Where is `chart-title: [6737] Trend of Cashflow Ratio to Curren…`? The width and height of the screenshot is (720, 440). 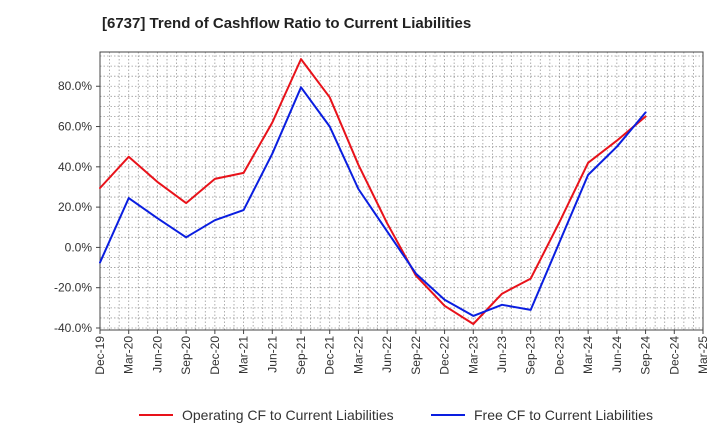 chart-title: [6737] Trend of Cashflow Ratio to Curren… is located at coordinates (287, 23).